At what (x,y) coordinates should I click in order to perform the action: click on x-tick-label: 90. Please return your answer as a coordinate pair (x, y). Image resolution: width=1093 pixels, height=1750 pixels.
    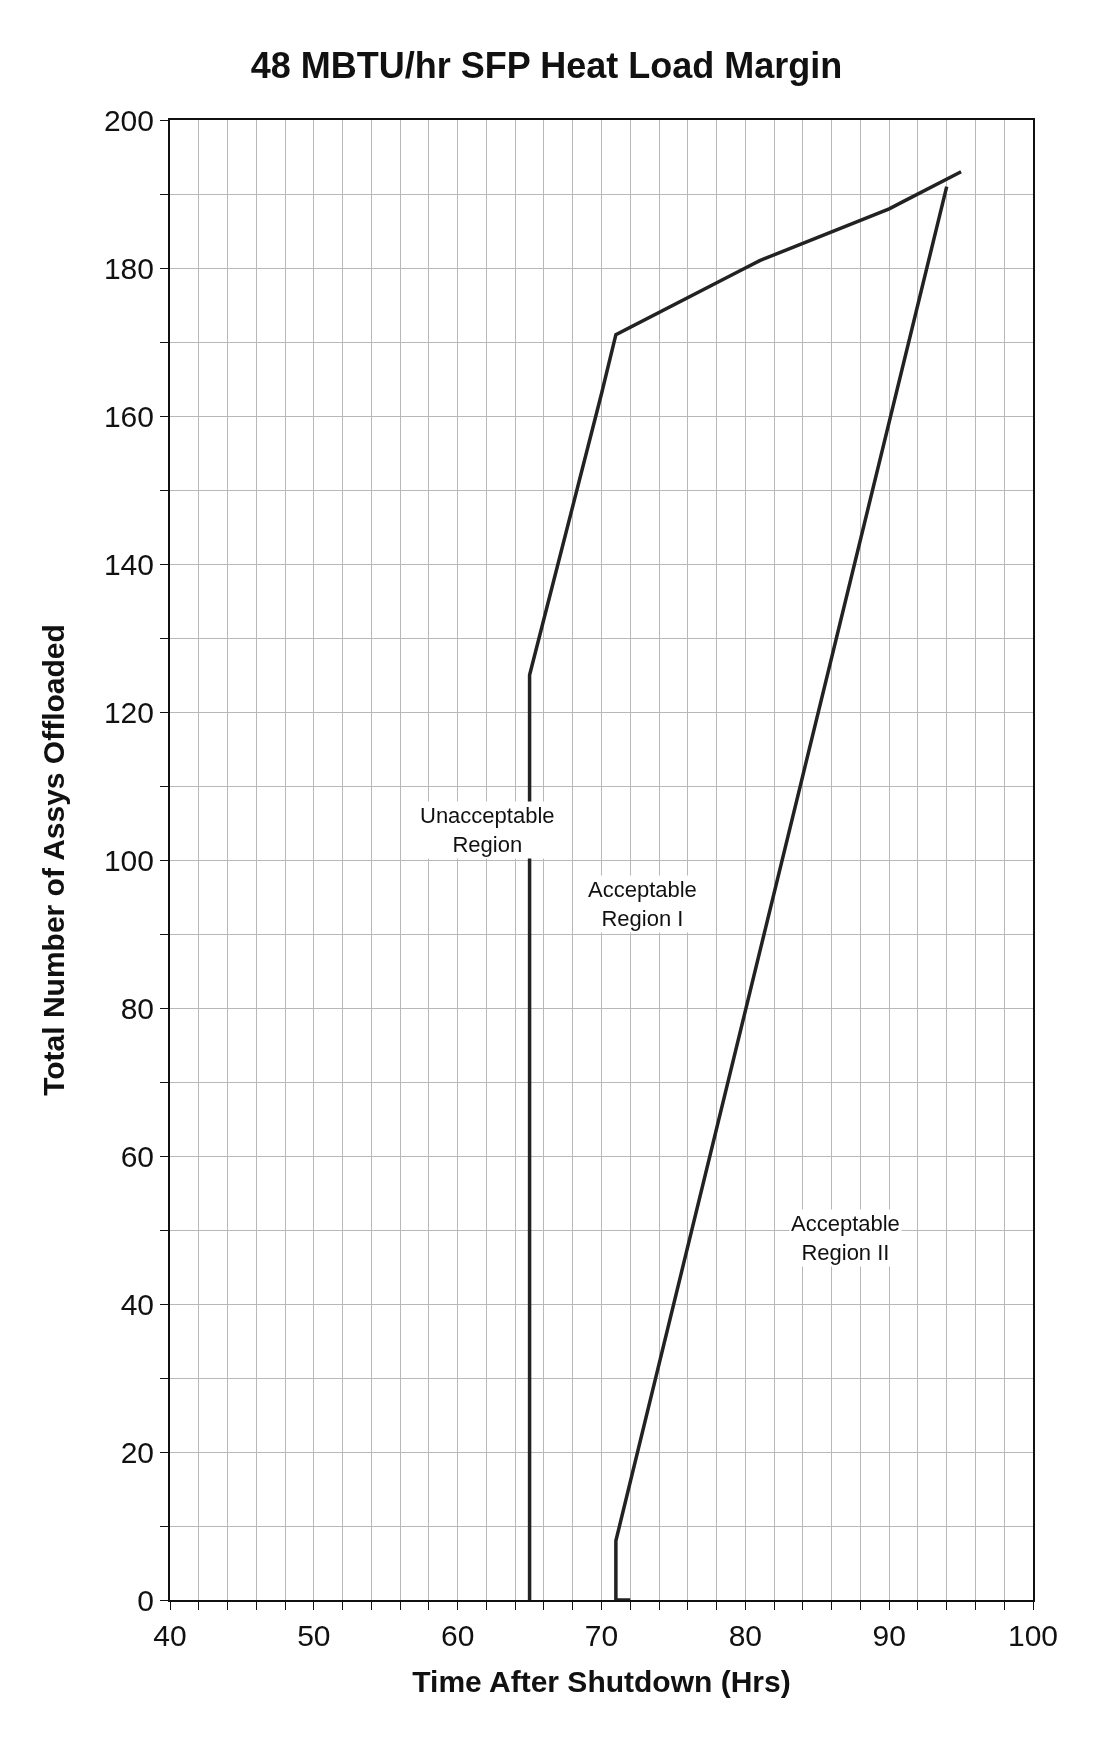
    Looking at the image, I should click on (889, 1635).